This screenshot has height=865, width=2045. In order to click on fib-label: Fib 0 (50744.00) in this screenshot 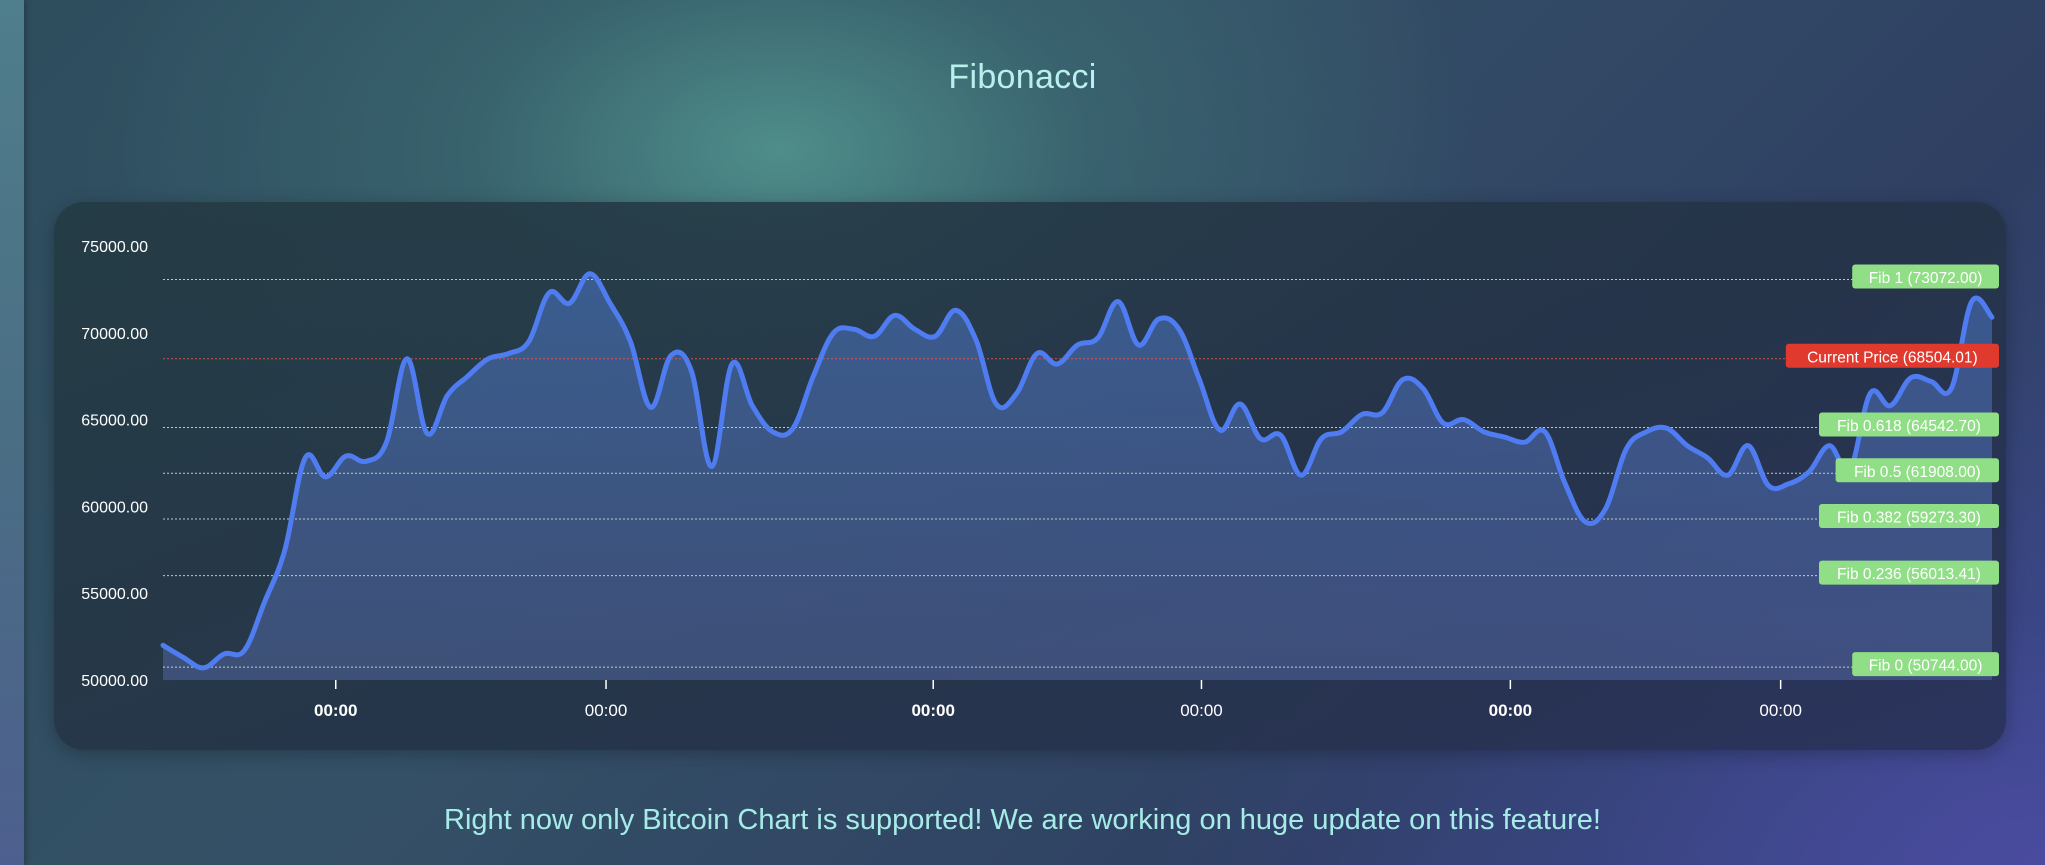, I will do `click(1925, 664)`.